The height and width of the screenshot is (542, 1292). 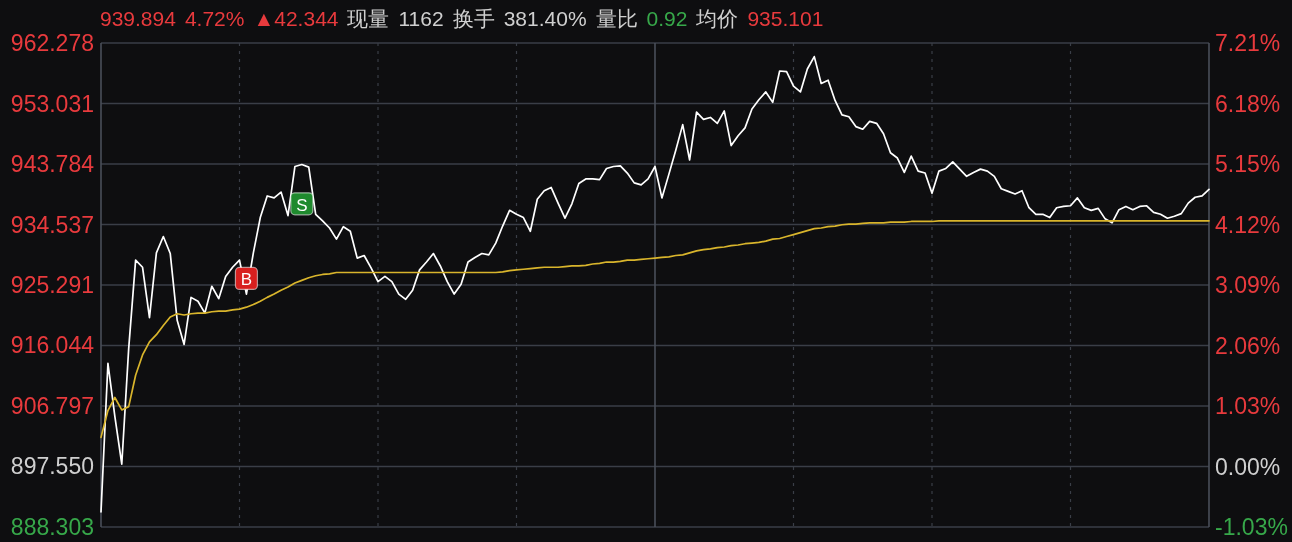 I want to click on y2-tick-label: 1.03%, so click(x=1248, y=406).